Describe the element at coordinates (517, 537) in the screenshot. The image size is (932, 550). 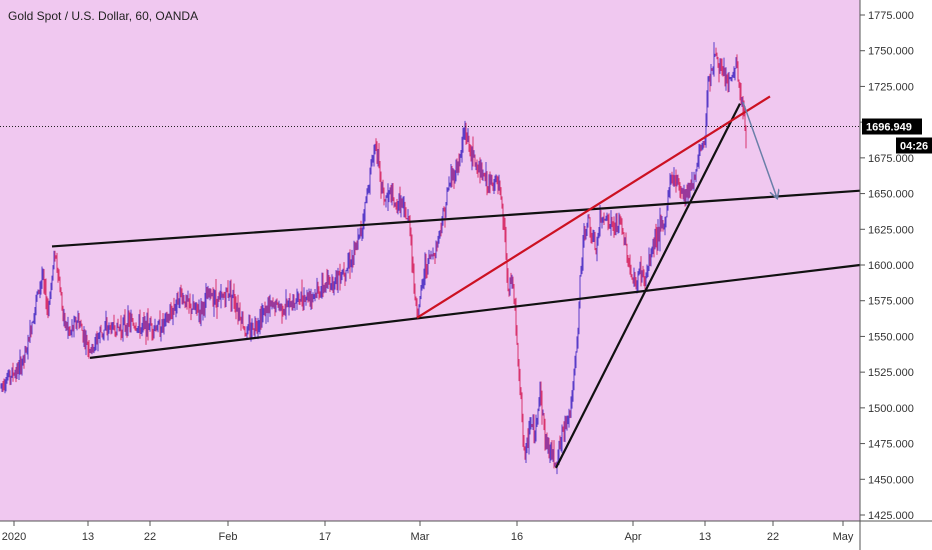
I see `x-tick-label: 16` at that location.